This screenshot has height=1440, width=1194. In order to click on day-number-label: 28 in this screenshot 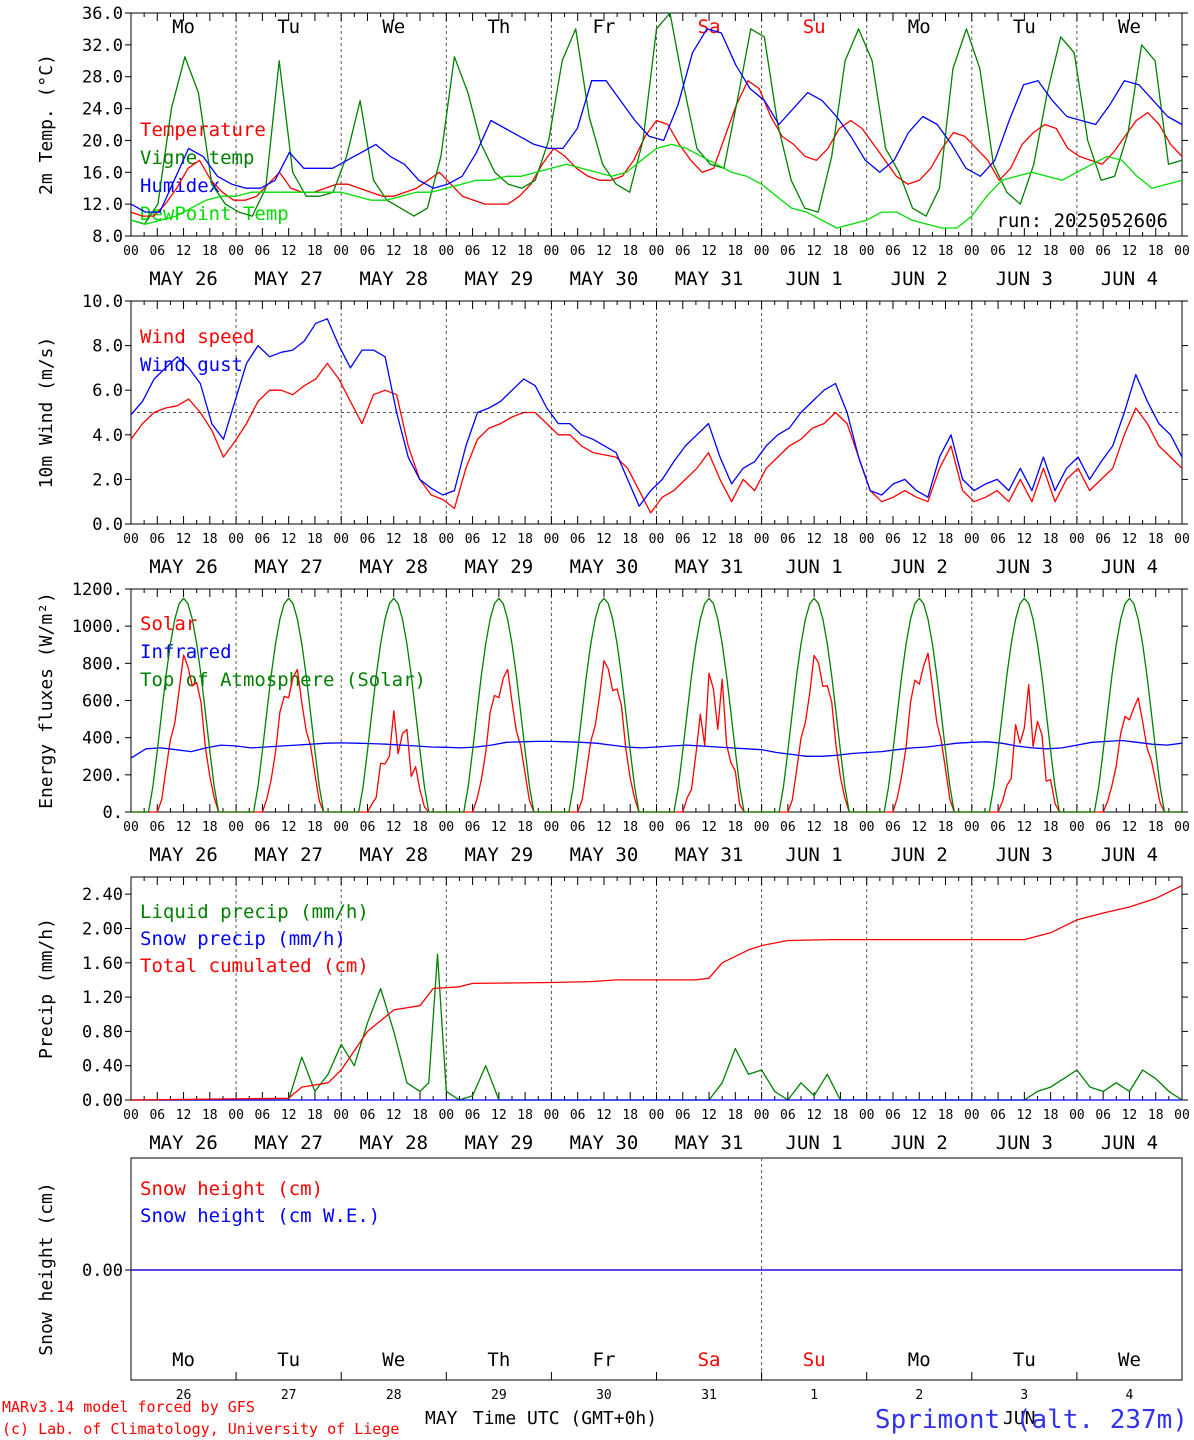, I will do `click(394, 1395)`.